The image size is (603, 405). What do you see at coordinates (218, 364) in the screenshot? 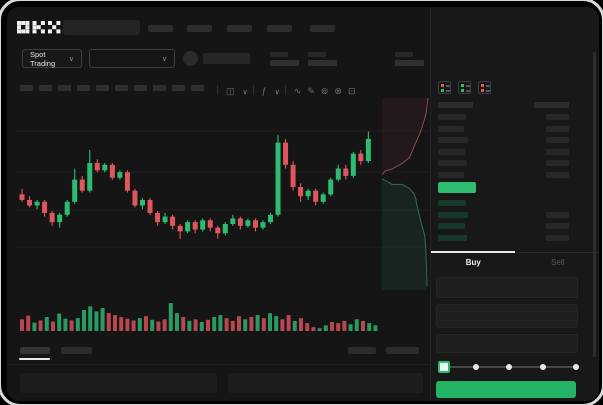
I see `bottom-divider` at bounding box center [218, 364].